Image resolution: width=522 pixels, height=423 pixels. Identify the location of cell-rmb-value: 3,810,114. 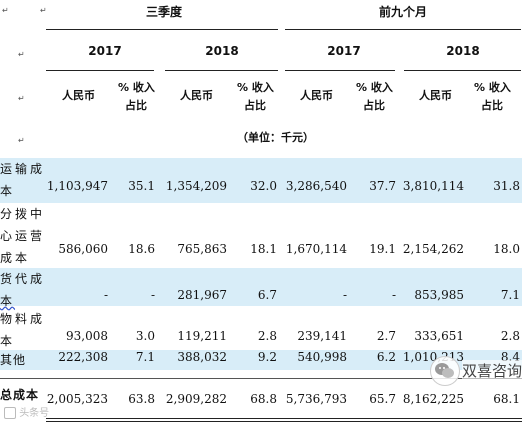
(433, 186).